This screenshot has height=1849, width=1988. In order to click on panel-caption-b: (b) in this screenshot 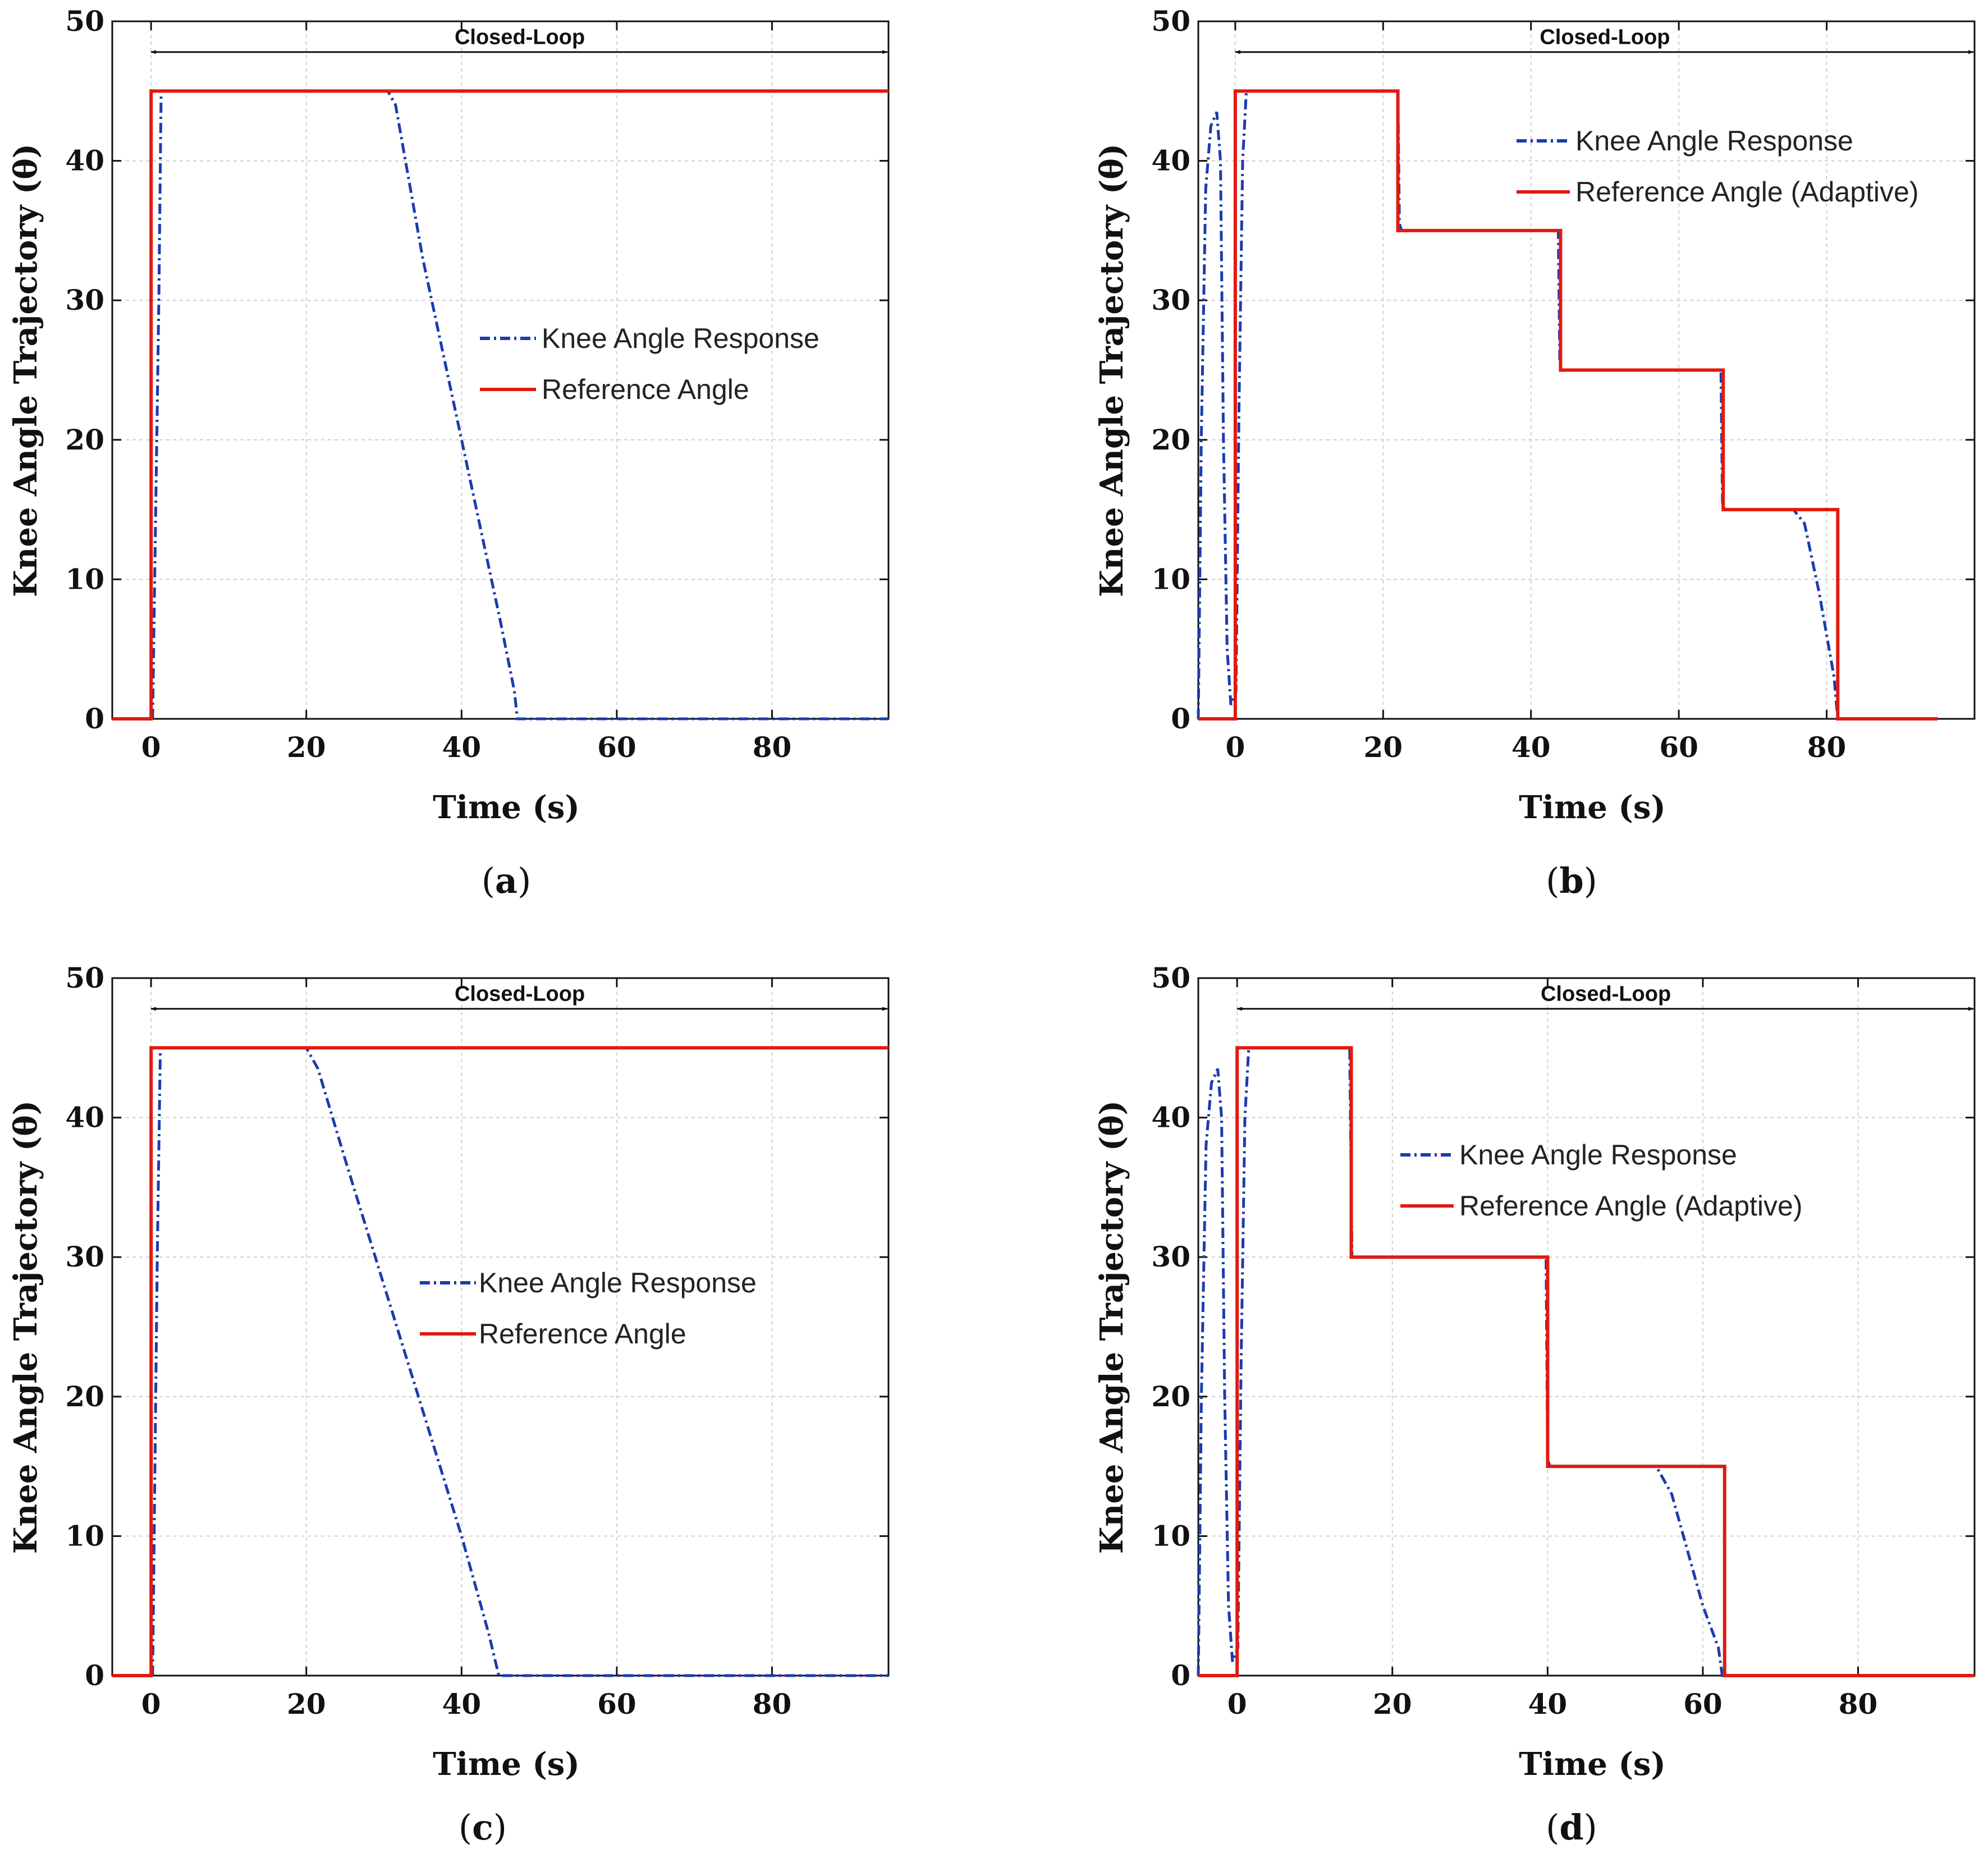, I will do `click(1572, 880)`.